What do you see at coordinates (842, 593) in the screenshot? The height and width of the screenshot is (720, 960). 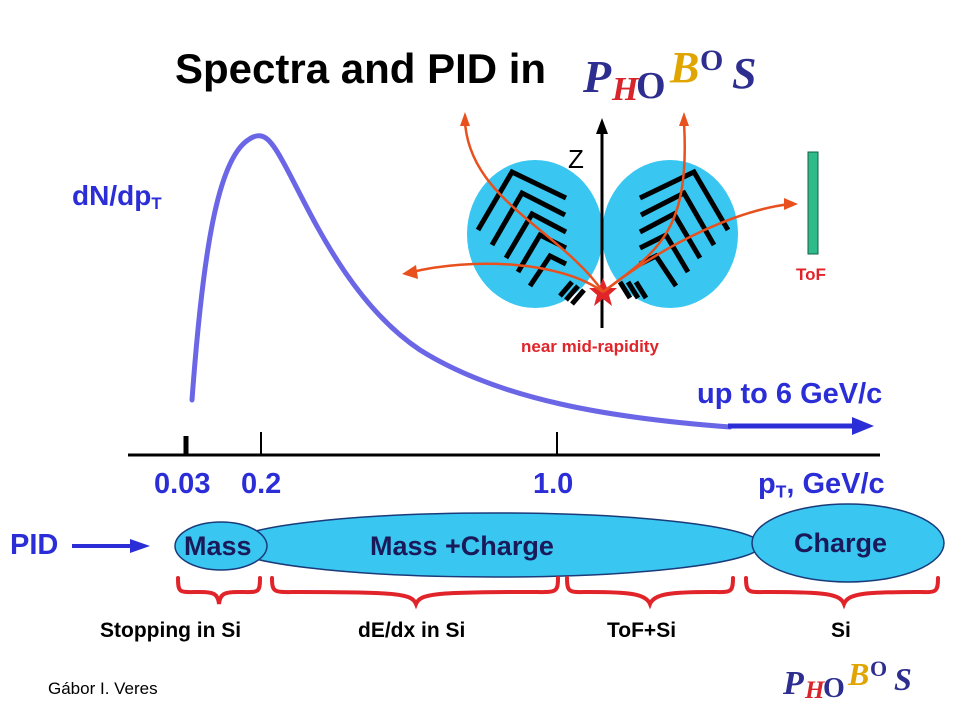 I see `brace-si` at bounding box center [842, 593].